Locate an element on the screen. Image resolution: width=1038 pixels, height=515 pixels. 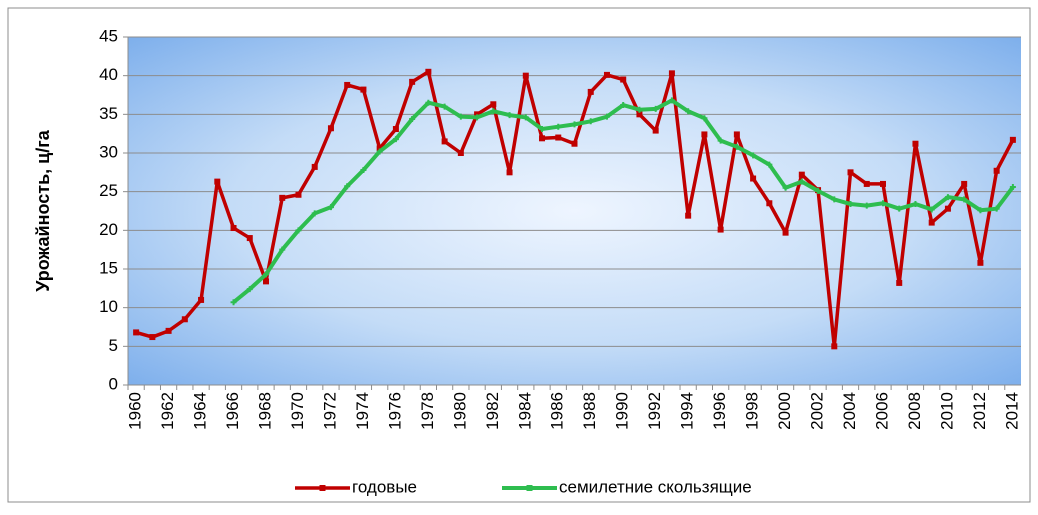
y-axis-label: Урожайность, ц/га is located at coordinates (43, 210).